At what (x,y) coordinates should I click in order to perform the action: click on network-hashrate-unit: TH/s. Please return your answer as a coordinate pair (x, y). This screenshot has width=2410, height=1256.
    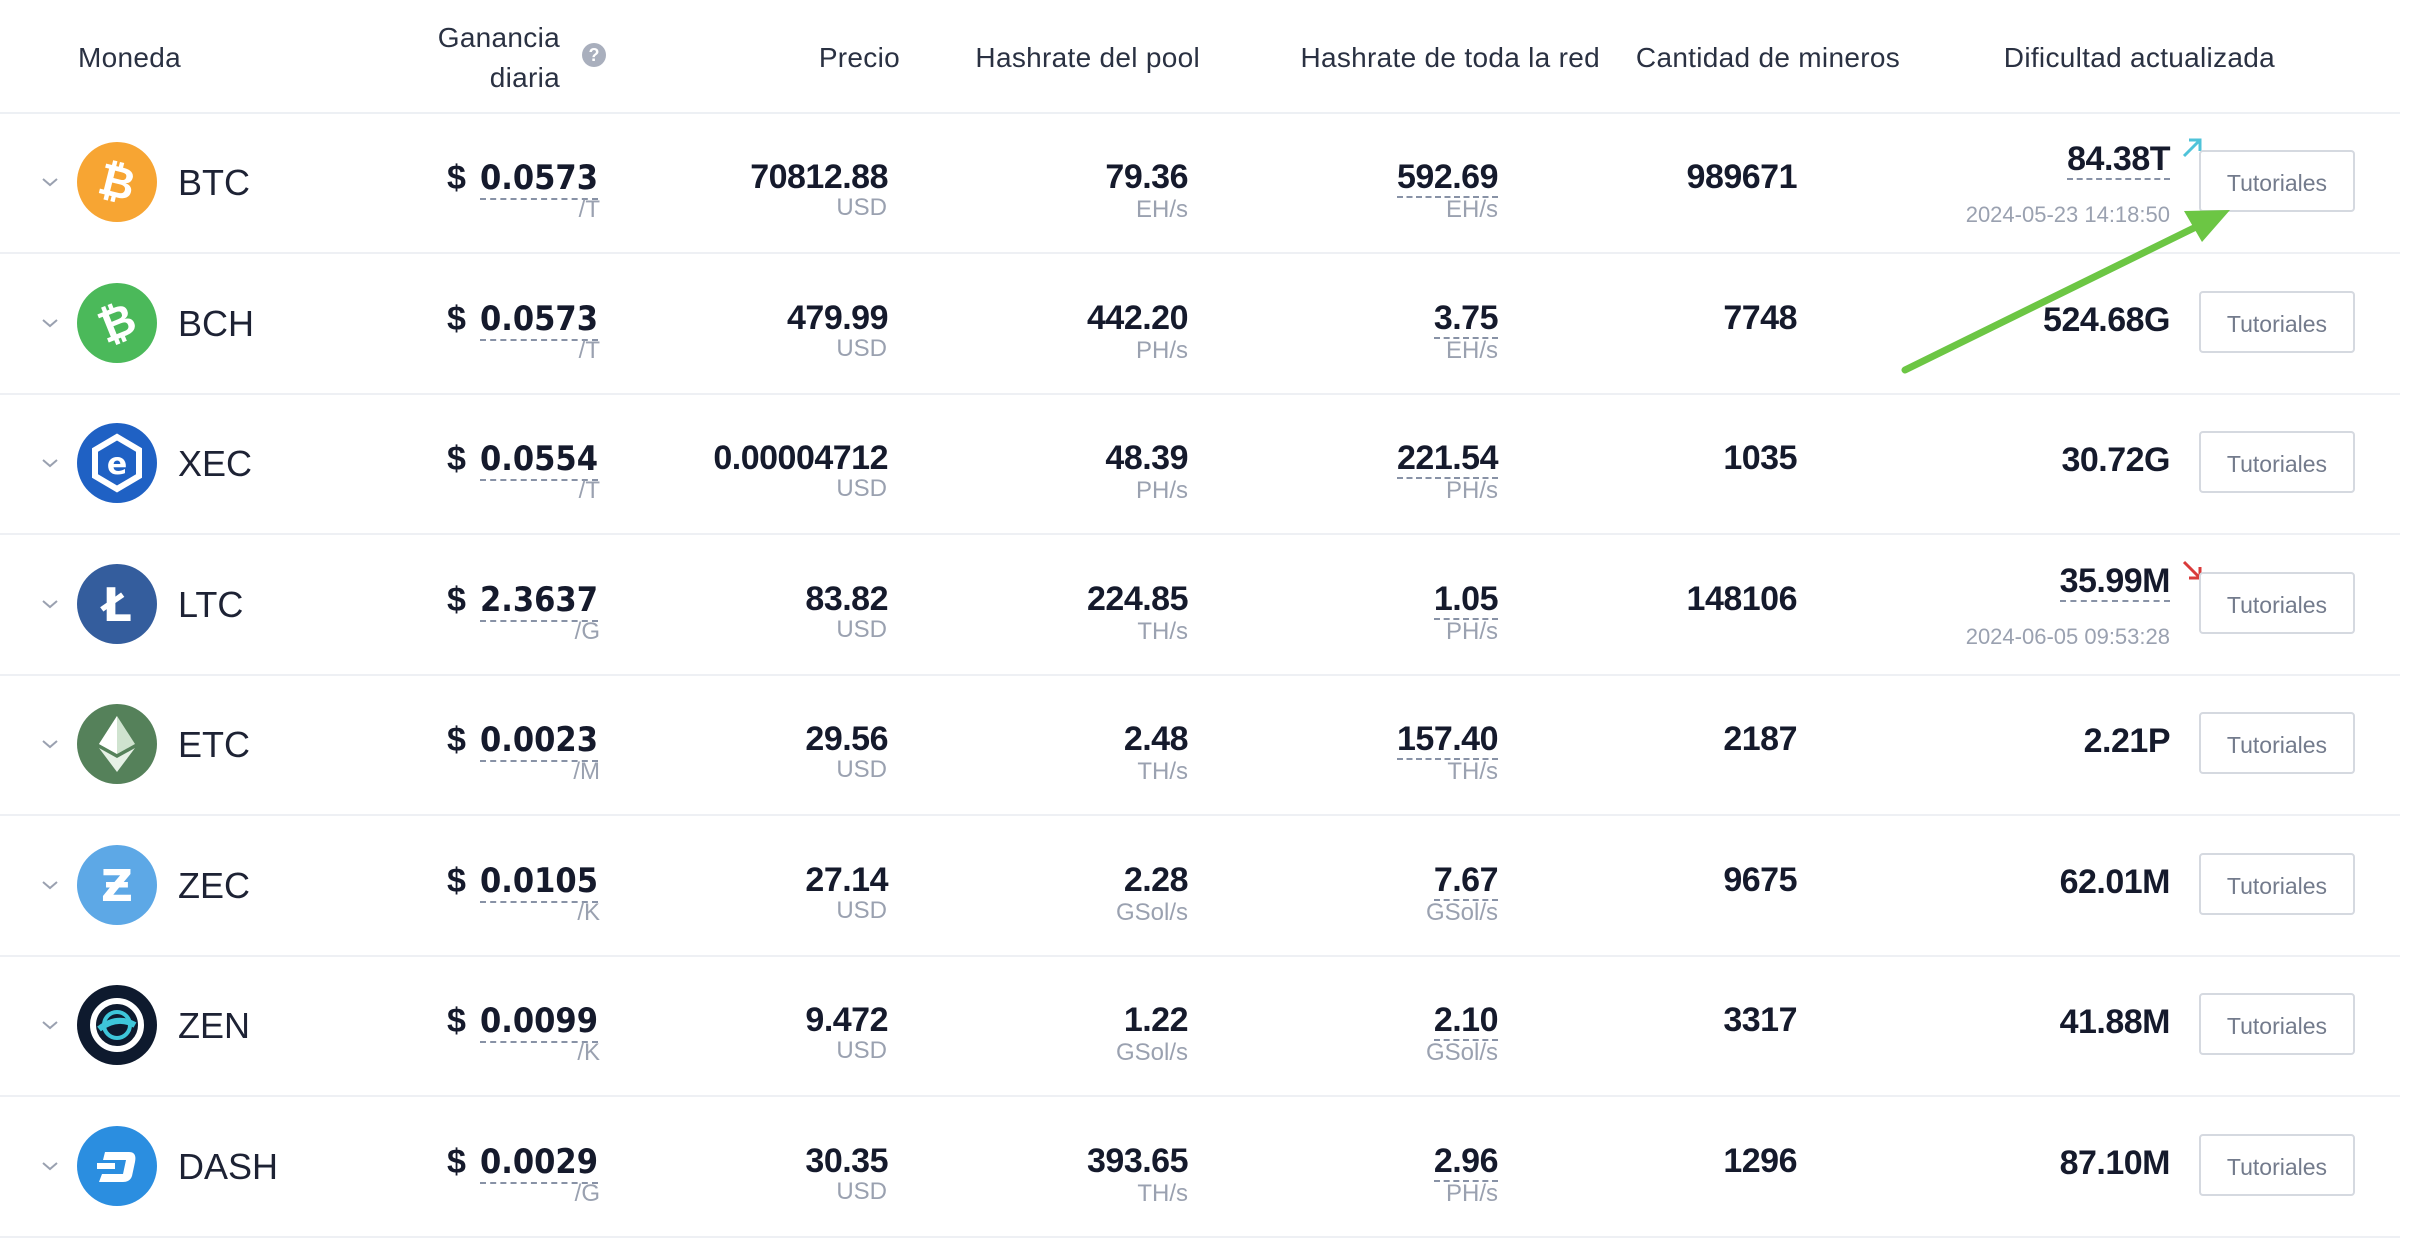
    Looking at the image, I should click on (1472, 771).